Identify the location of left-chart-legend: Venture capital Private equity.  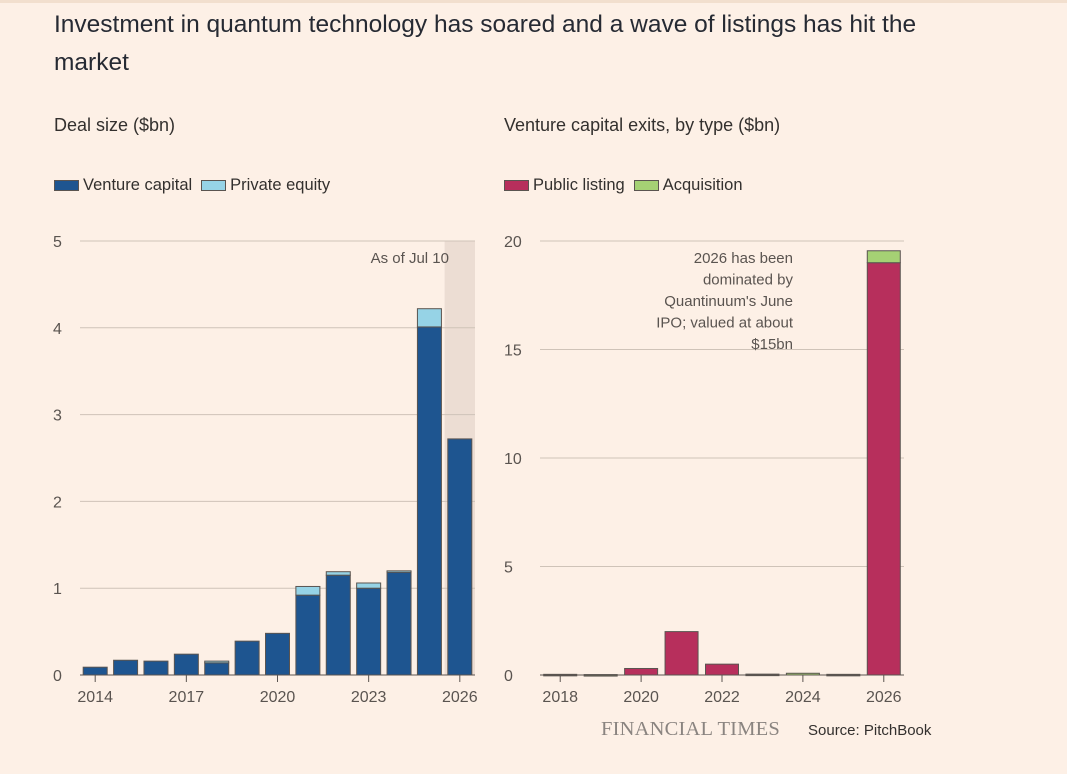
(196, 185).